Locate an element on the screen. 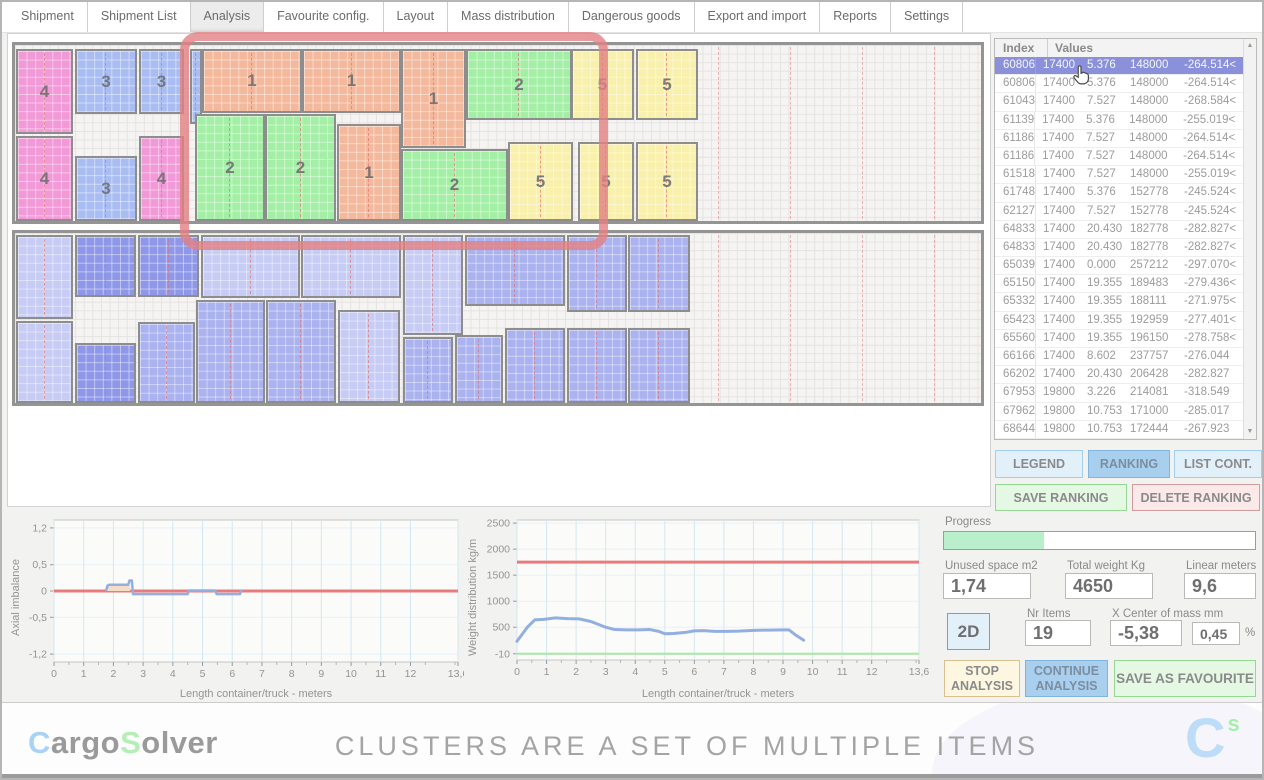 This screenshot has width=1264, height=780. stop-analysis-button: STOP ANALYSIS is located at coordinates (982, 678).